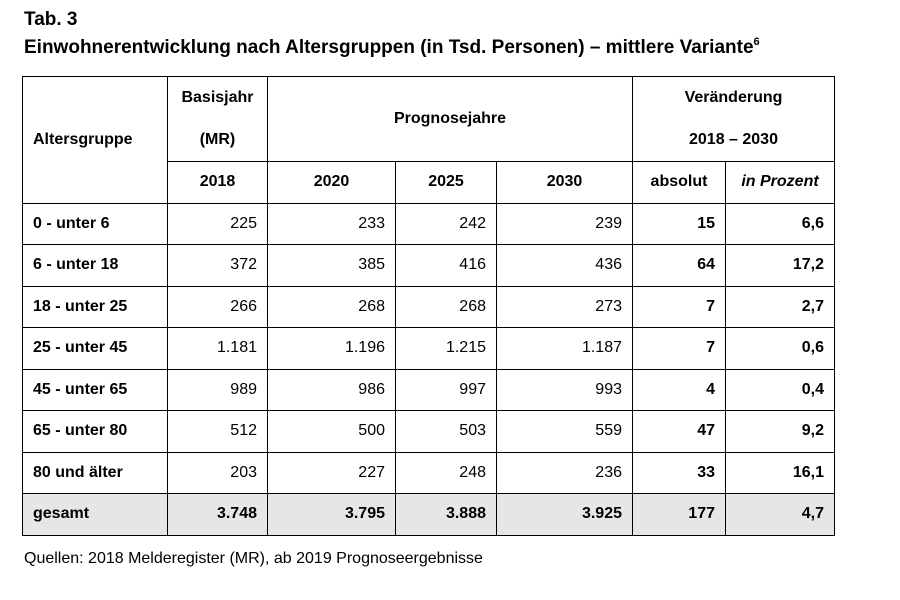 The image size is (900, 600). Describe the element at coordinates (95, 348) in the screenshot. I see `cell-altersgruppe: 25 - unter 45` at that location.